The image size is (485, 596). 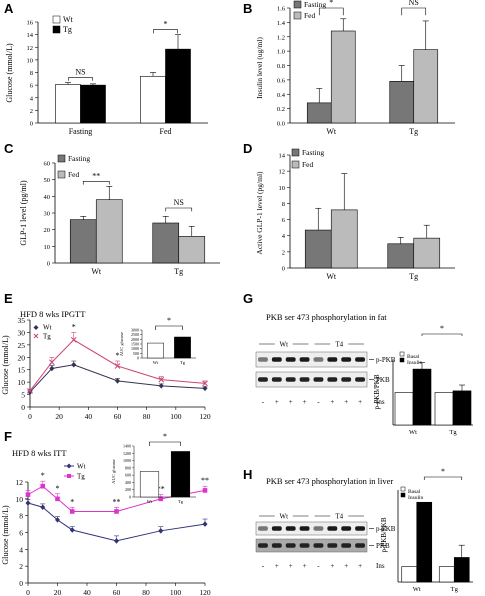 I want to click on y-tick-label: 0.2, so click(x=281, y=109).